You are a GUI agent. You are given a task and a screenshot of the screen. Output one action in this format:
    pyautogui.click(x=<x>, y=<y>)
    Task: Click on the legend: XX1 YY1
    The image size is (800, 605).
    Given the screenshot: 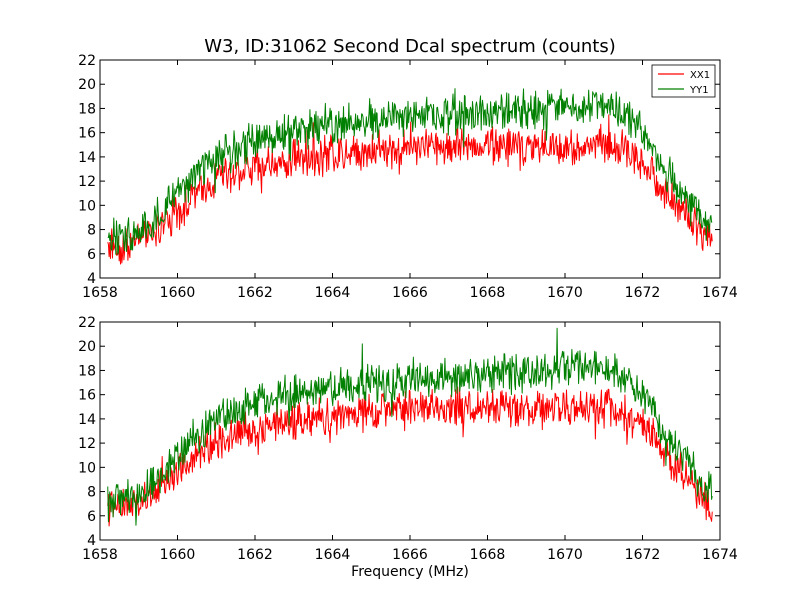 What is the action you would take?
    pyautogui.click(x=683, y=81)
    